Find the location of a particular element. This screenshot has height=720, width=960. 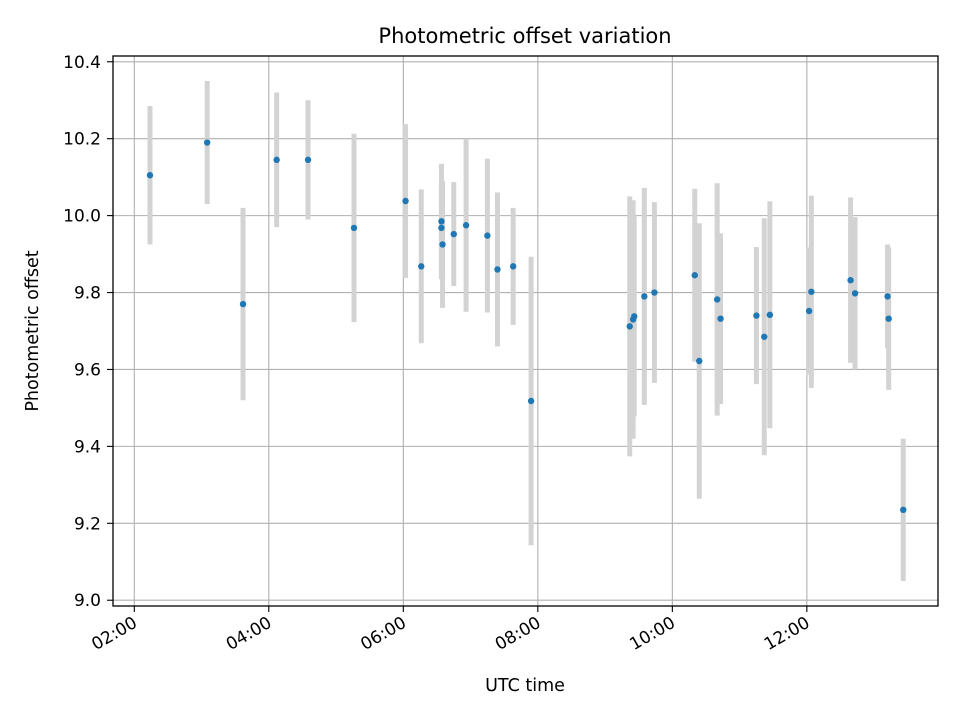

x-axis-label: UTC time is located at coordinates (525, 686).